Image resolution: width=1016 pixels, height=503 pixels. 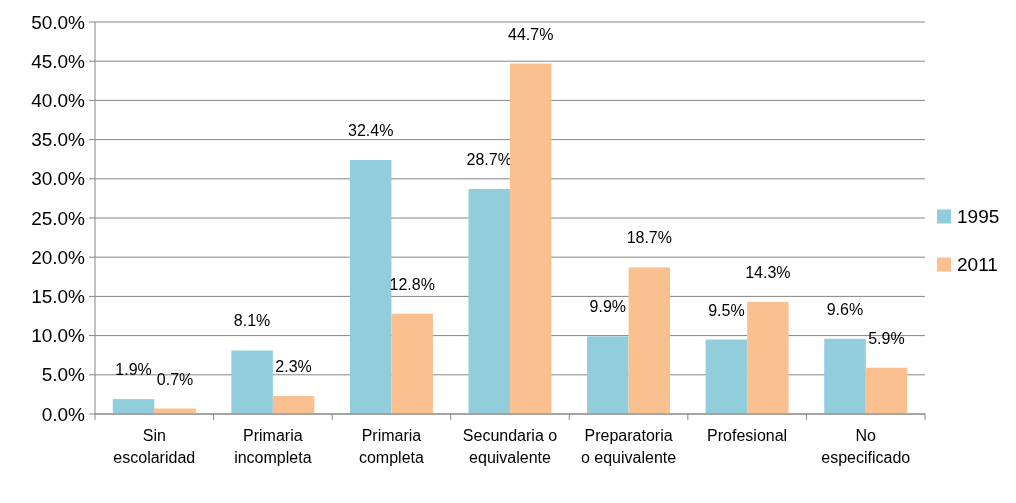 What do you see at coordinates (412, 284) in the screenshot?
I see `data-label: 12.8%` at bounding box center [412, 284].